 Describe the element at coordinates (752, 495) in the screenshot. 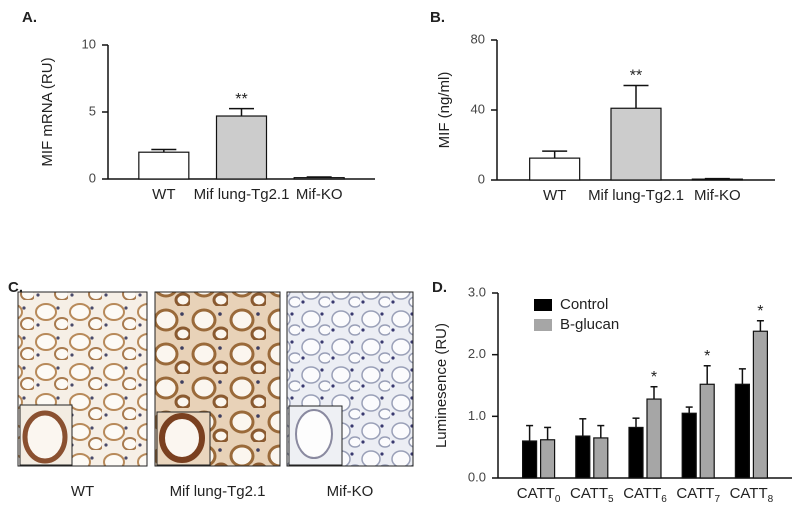

I see `x-tick-label: CATT8` at that location.